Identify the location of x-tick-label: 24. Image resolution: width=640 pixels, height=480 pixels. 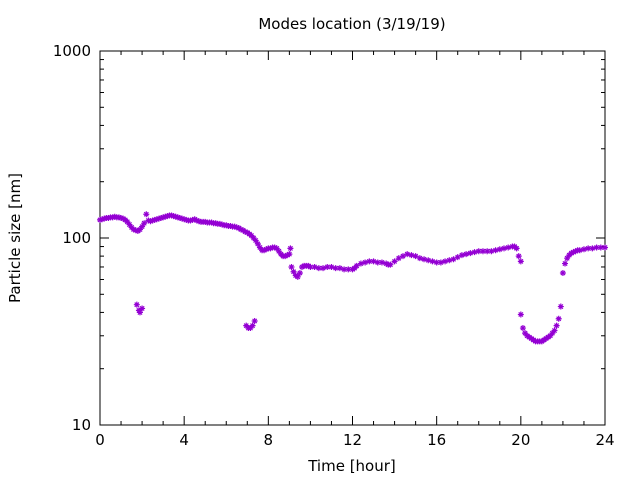
(604, 440).